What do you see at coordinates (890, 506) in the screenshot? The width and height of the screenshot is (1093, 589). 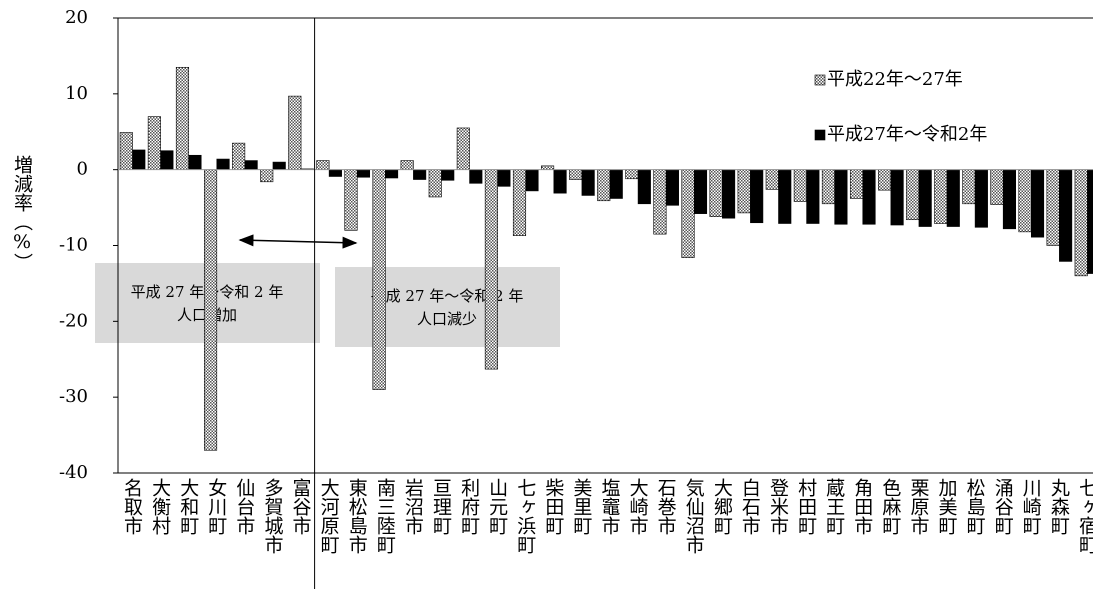 I see `x-tick-label: 色麻町` at bounding box center [890, 506].